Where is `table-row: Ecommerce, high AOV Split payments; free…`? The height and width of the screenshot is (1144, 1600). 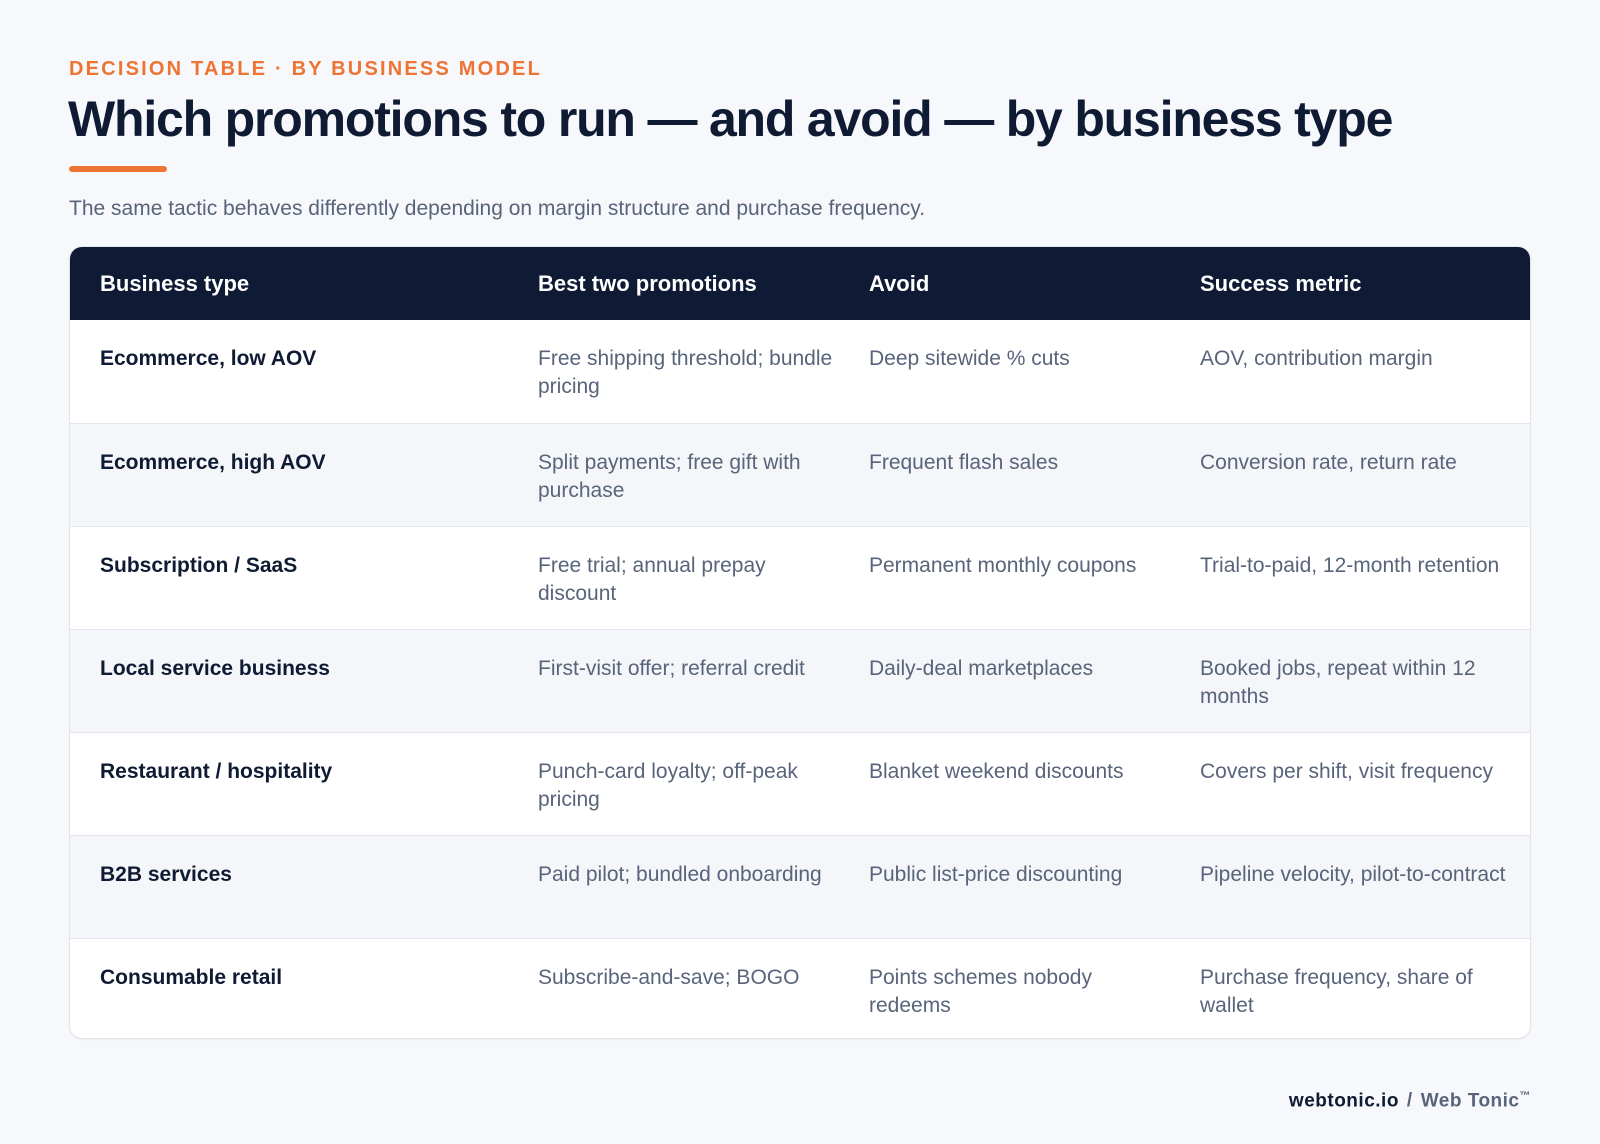
table-row: Ecommerce, high AOV Split payments; free… is located at coordinates (800, 474).